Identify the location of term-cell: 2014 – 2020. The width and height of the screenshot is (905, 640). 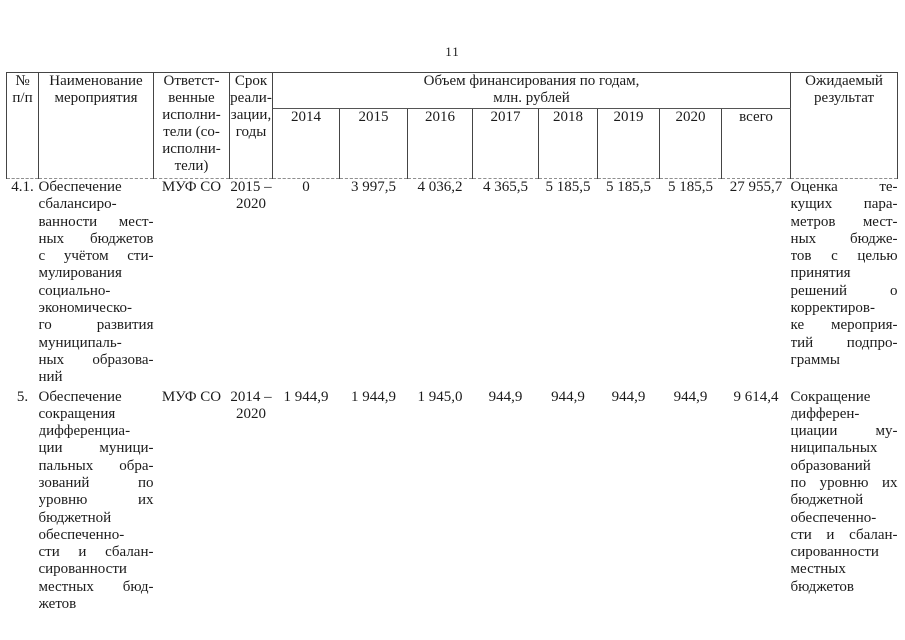
(251, 405).